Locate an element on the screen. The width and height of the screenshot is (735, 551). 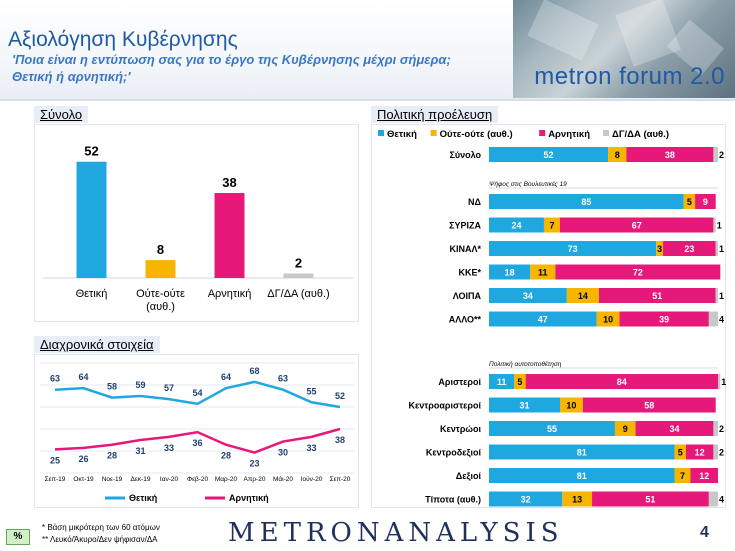
total-value-label: 38 is located at coordinates (229, 182).